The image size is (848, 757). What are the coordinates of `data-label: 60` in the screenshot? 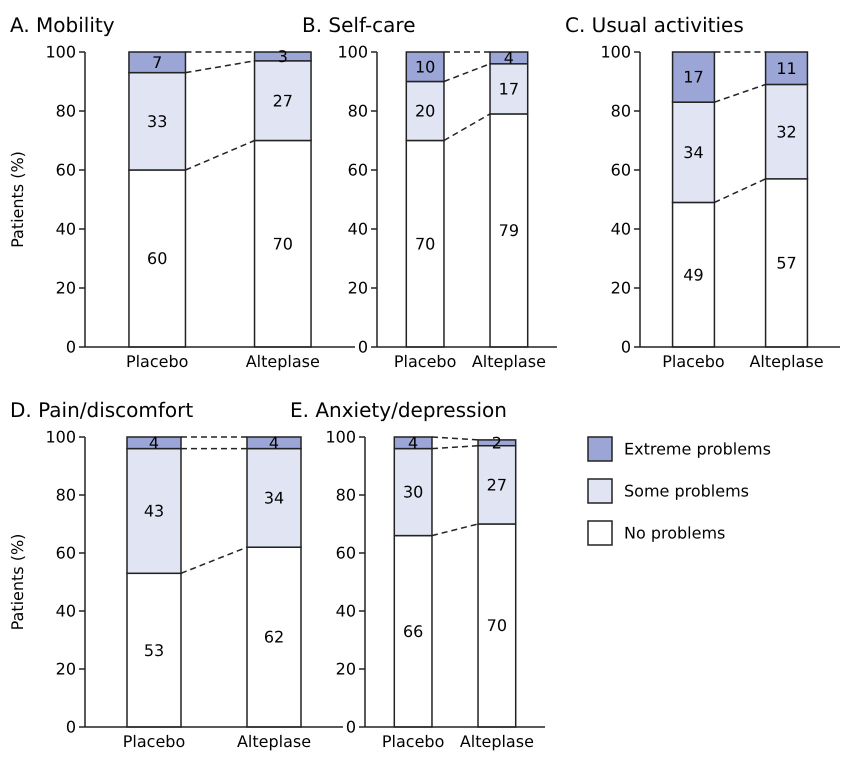 It's located at (157, 258).